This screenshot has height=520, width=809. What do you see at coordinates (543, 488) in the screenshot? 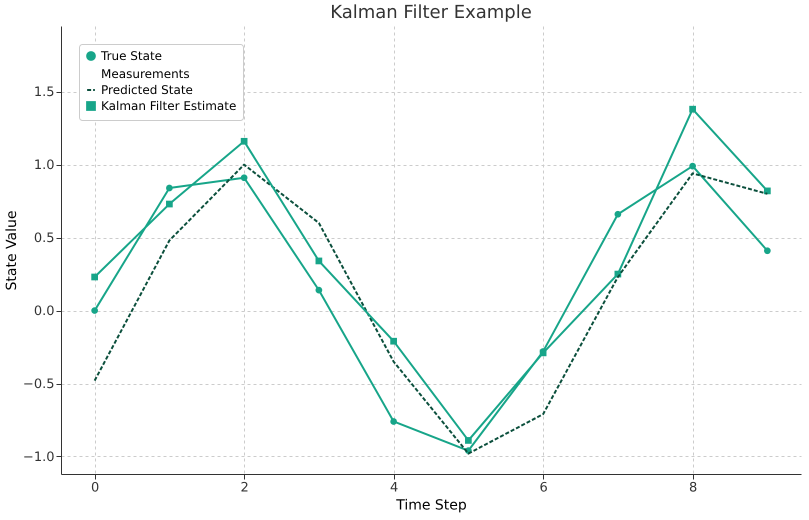
I see `x-tick-label: 6` at bounding box center [543, 488].